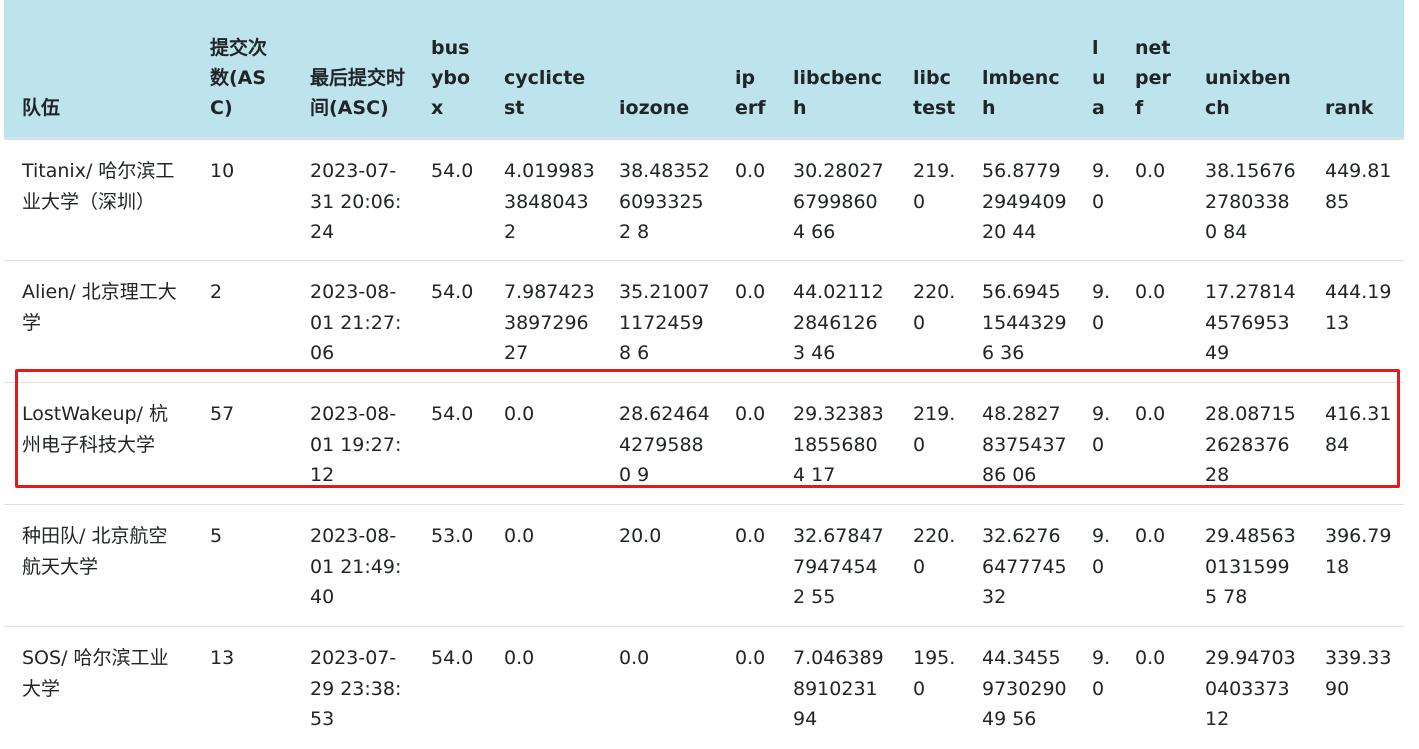  I want to click on cell-lmbench: 48.2827837543786 06, so click(1019, 443).